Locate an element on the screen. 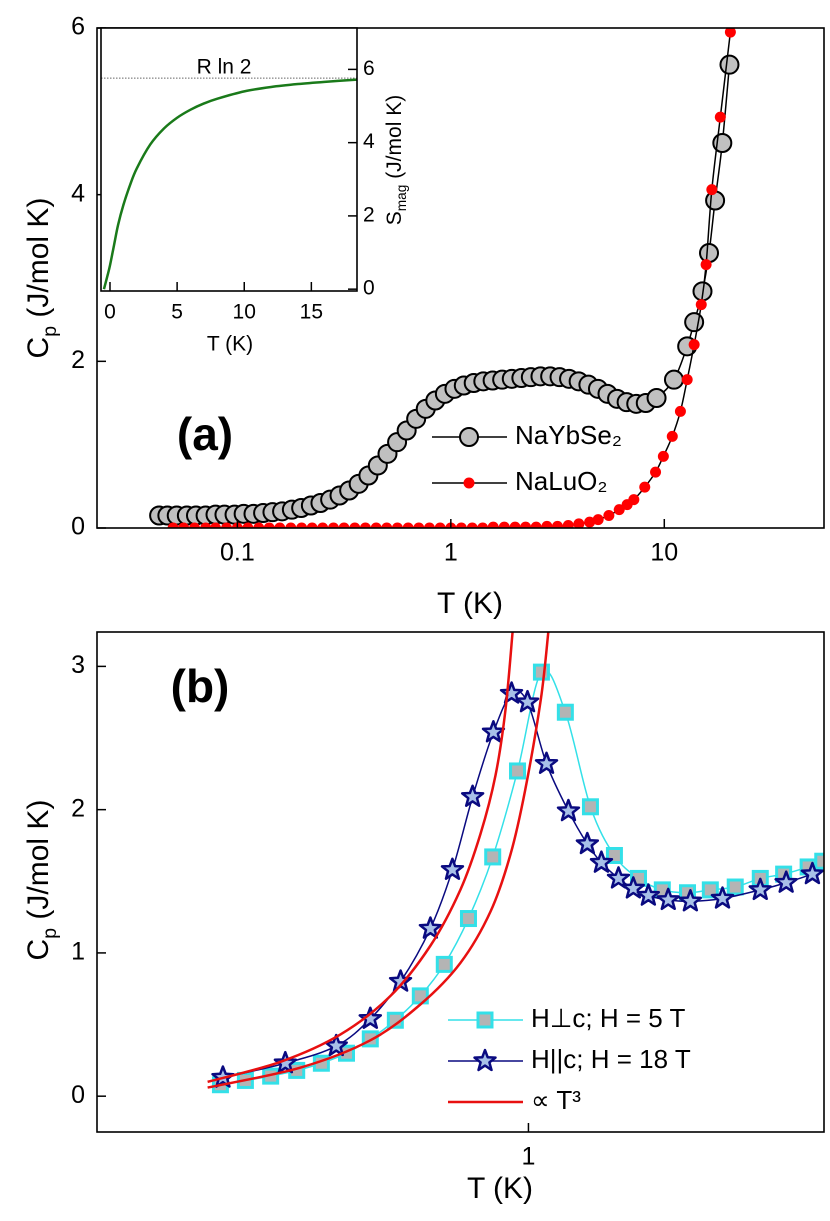  y-label-main: C is located at coordinates (38, 950).